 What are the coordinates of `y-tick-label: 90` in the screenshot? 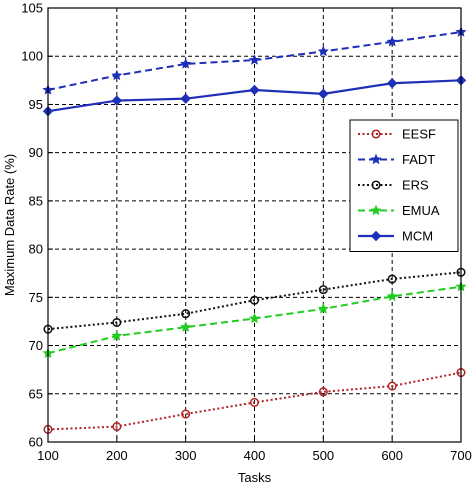 It's located at (36, 152).